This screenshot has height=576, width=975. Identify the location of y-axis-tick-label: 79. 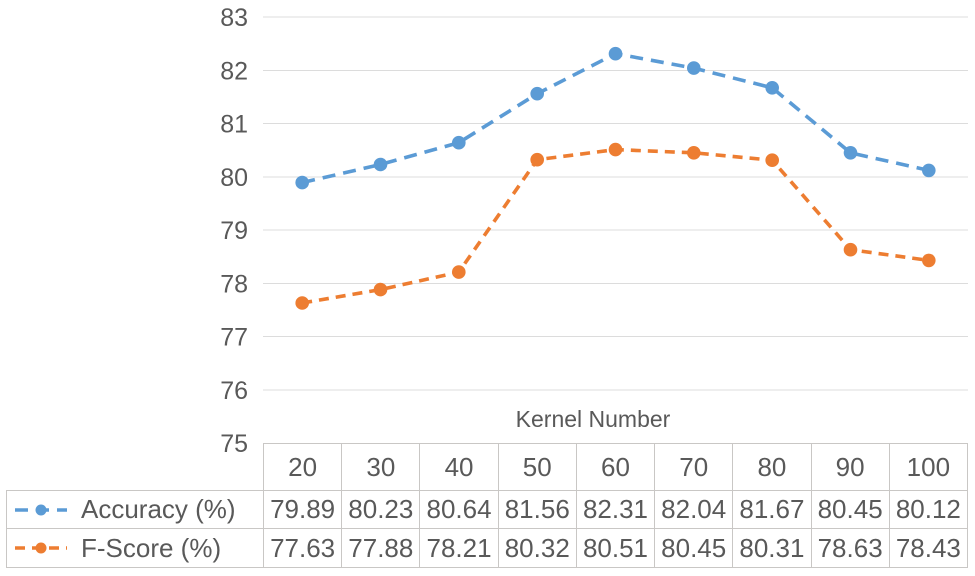
(234, 231).